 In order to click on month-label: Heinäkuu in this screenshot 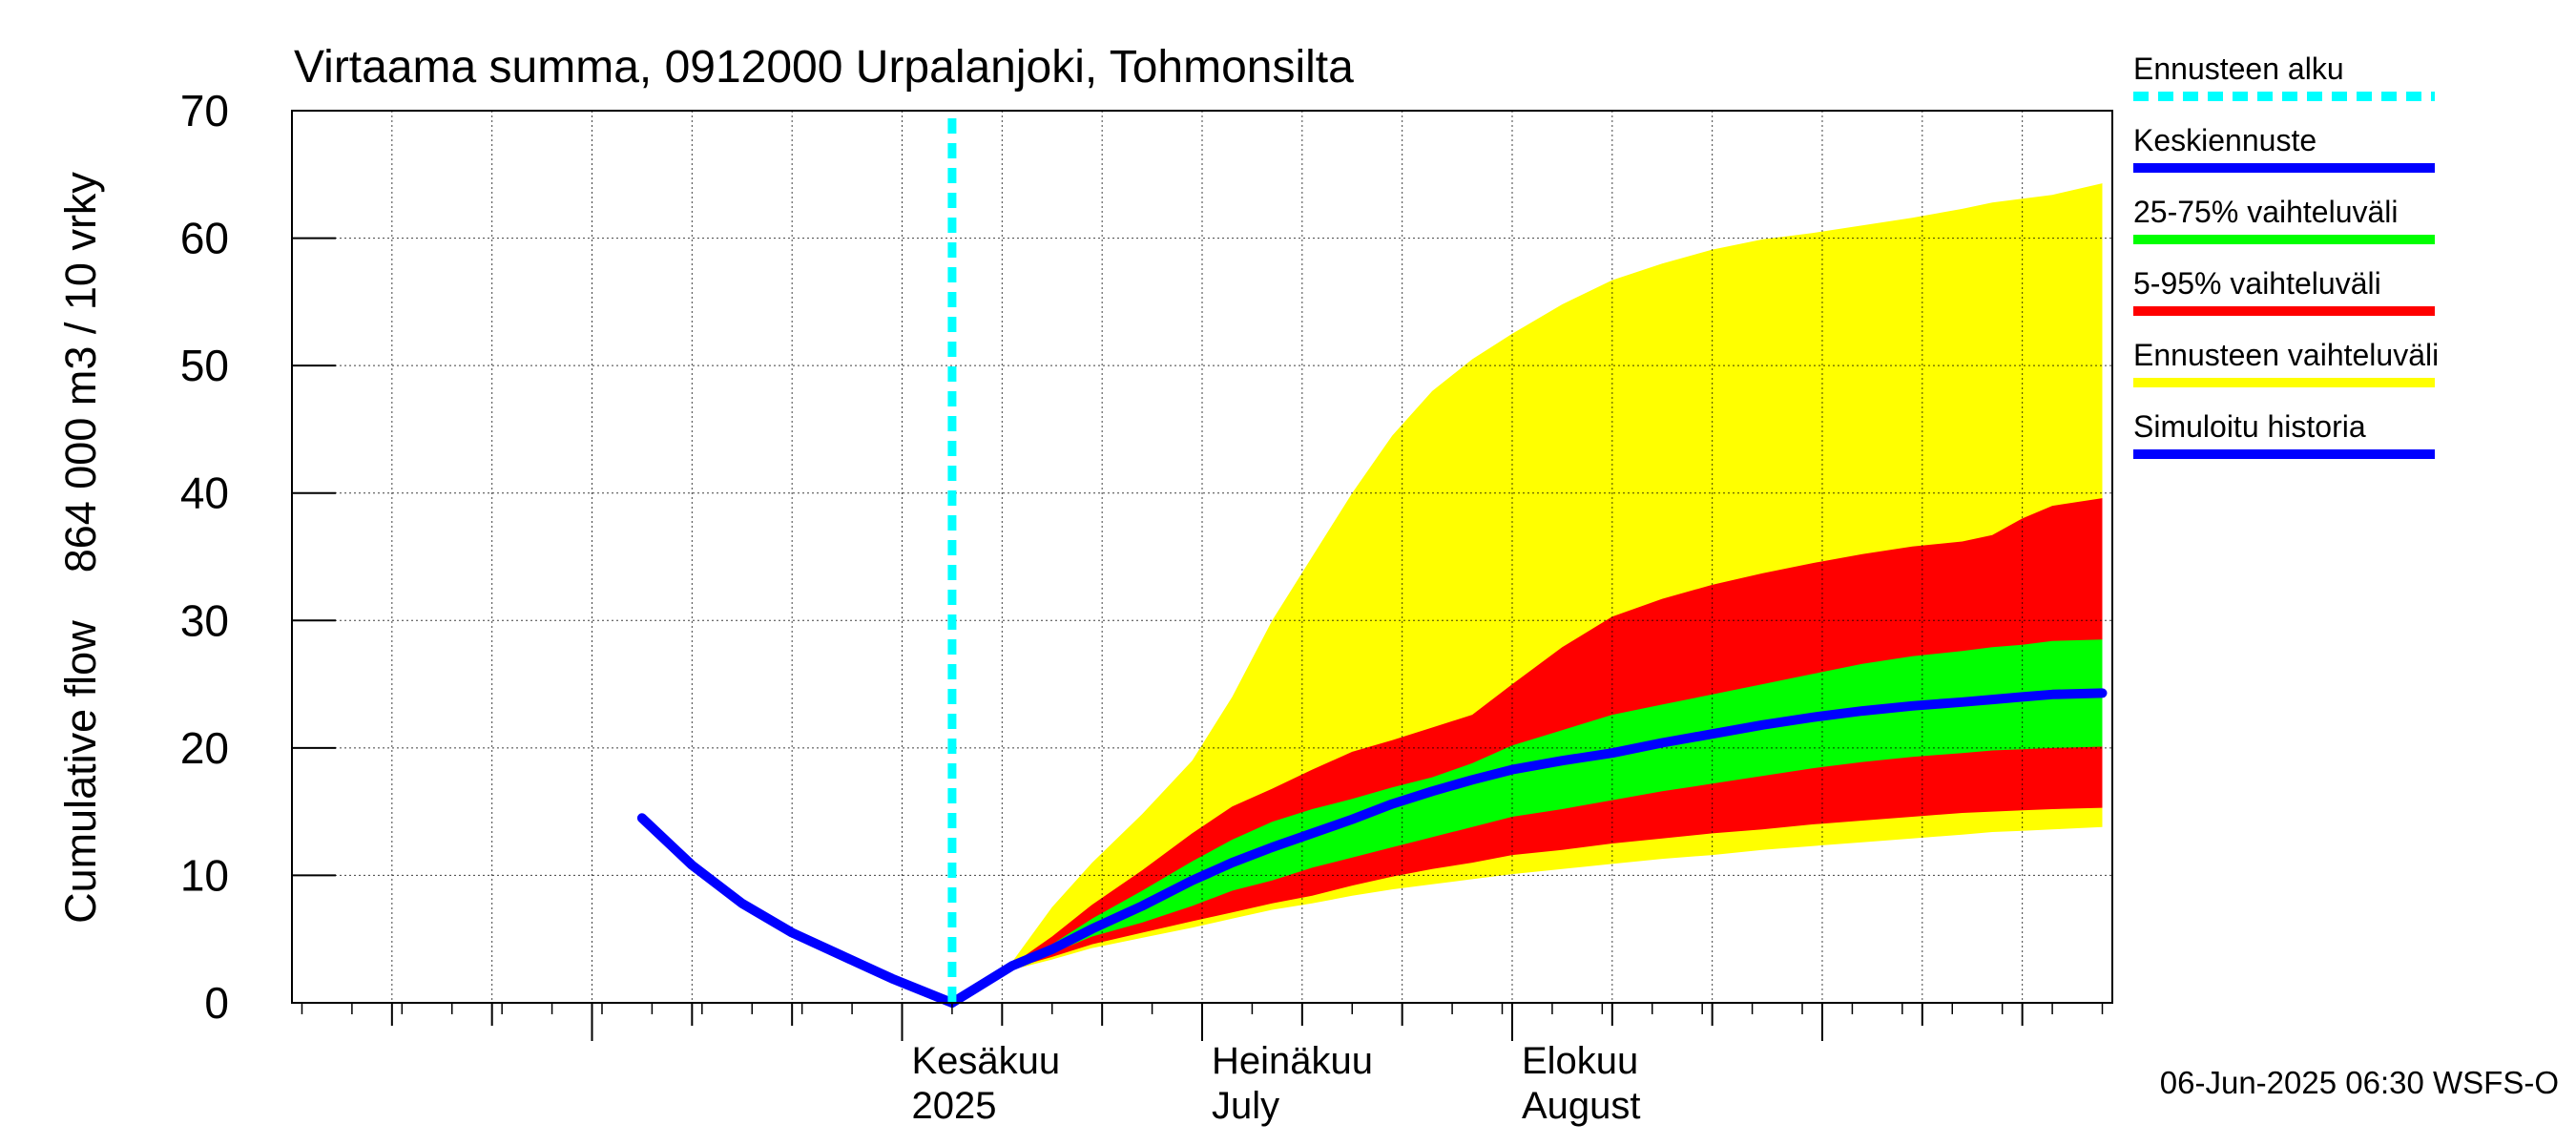, I will do `click(1292, 1061)`.